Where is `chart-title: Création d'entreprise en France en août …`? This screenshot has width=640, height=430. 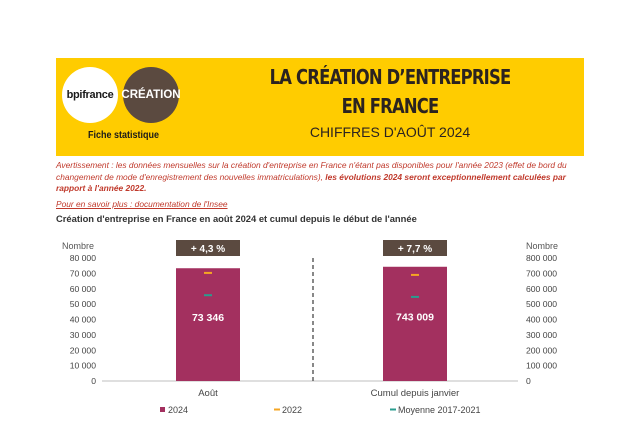 chart-title: Création d'entreprise en France en août … is located at coordinates (236, 218).